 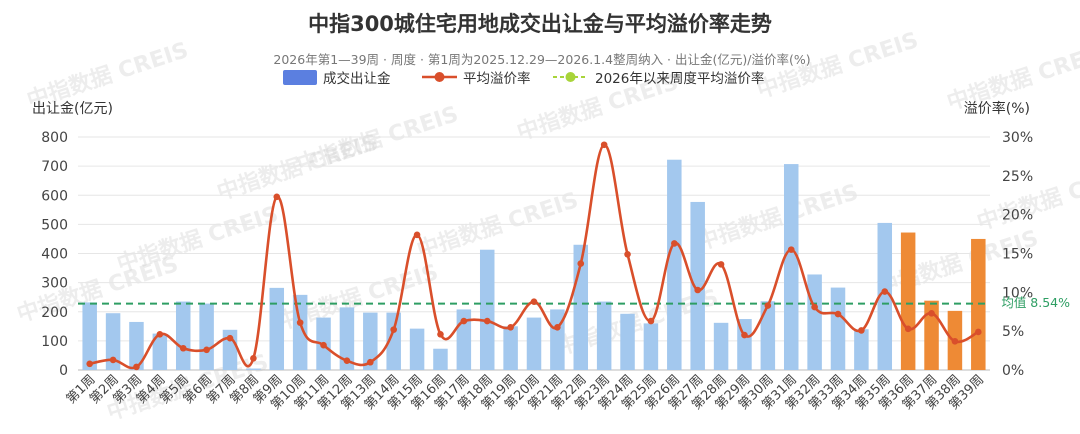 I want to click on legend-item-reference: 2026年以来周度平均溢价率, so click(x=658, y=78).